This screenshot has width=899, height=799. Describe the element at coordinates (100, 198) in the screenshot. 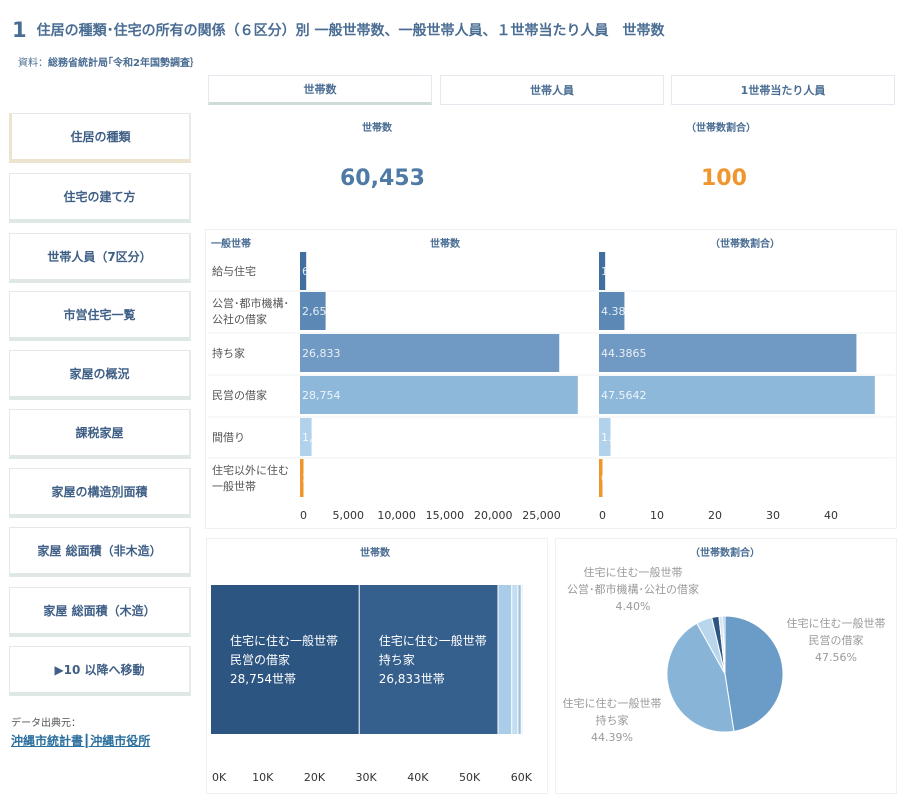

I see `sidebar-item-building-type: 住宅の建て方` at that location.